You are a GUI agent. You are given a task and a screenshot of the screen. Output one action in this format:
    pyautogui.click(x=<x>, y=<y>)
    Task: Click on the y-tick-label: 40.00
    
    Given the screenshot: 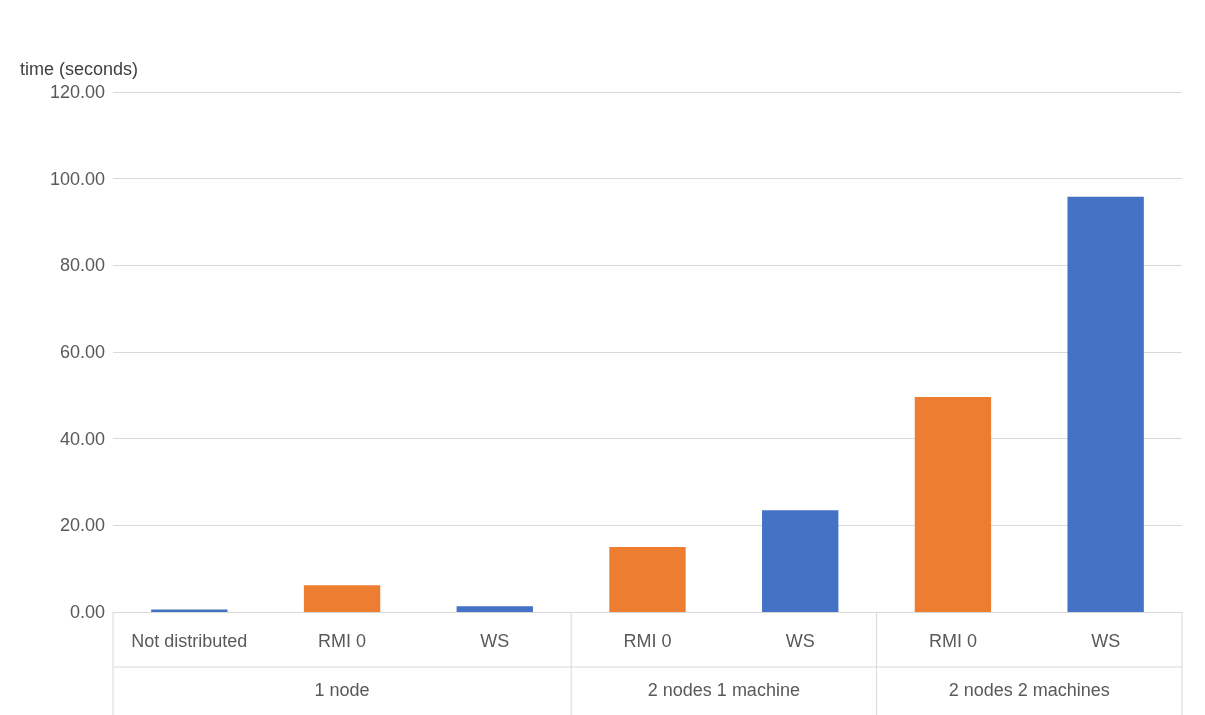 What is the action you would take?
    pyautogui.click(x=82, y=438)
    